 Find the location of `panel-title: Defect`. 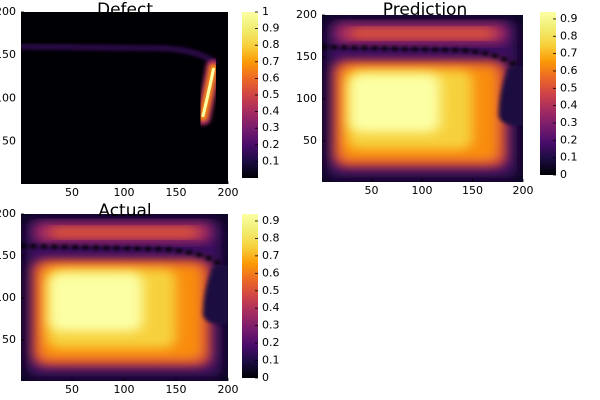

panel-title: Defect is located at coordinates (125, 10).